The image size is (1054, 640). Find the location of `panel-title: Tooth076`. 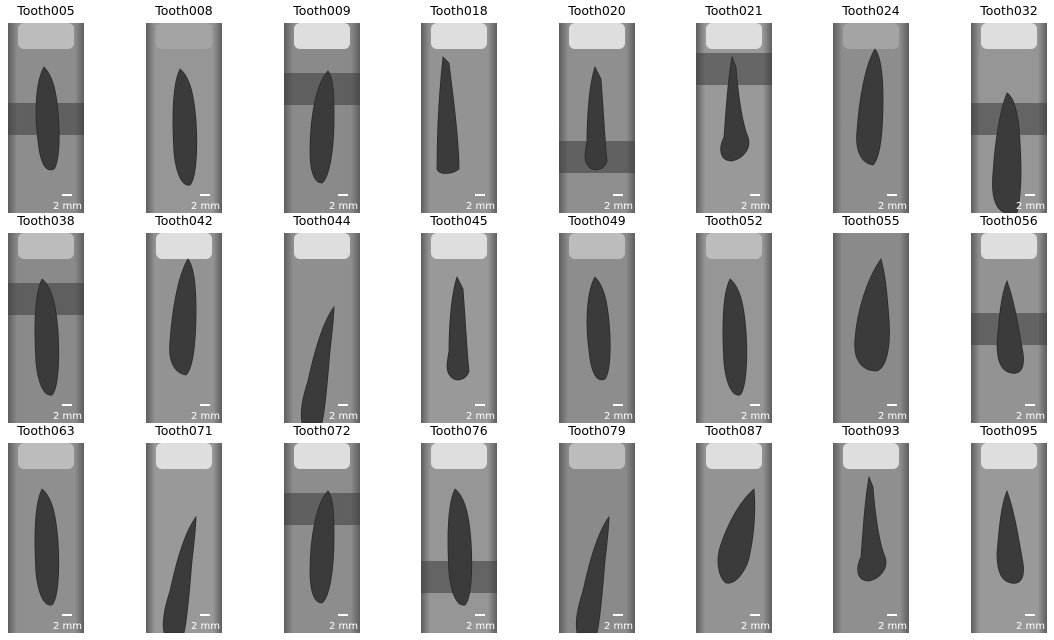

panel-title: Tooth076 is located at coordinates (459, 430).